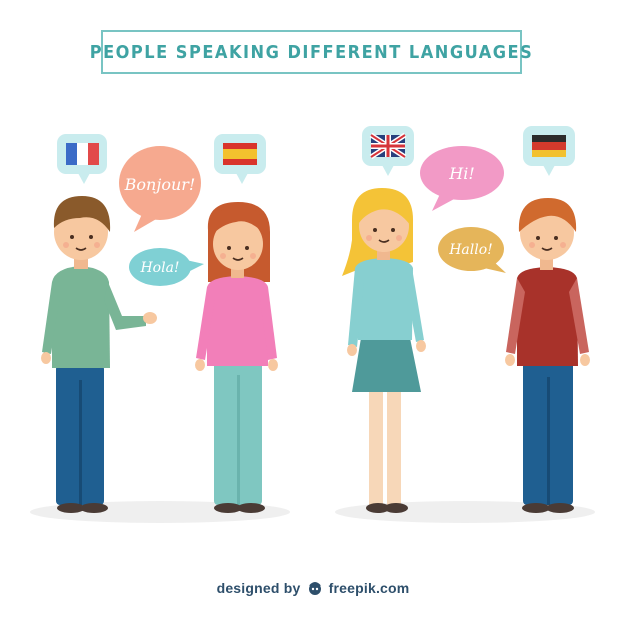 This screenshot has height=626, width=626. What do you see at coordinates (369, 588) in the screenshot?
I see `credit-brand: freepik.com` at bounding box center [369, 588].